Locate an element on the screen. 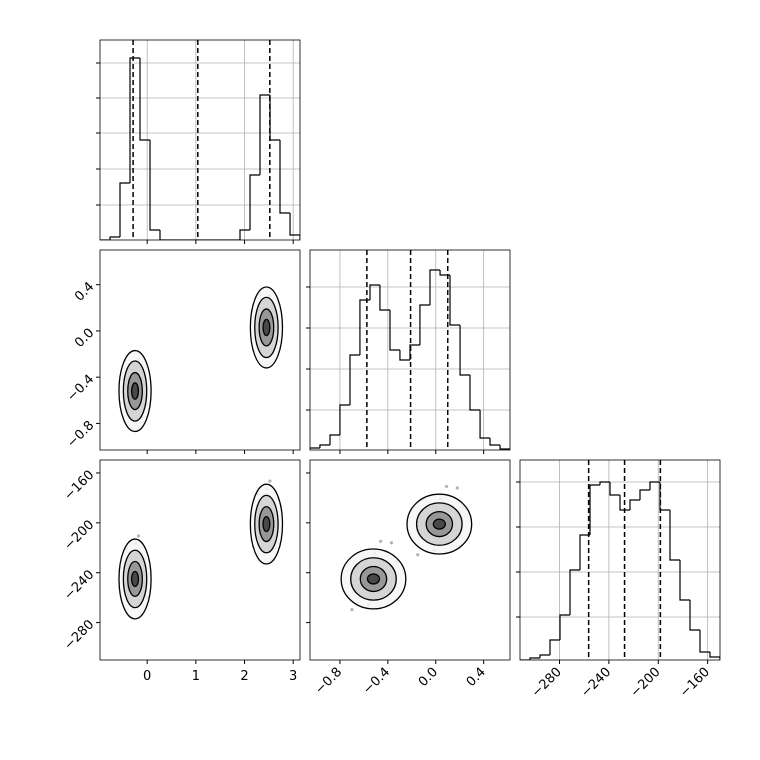 This screenshot has height=760, width=760. x-tick-label: −200 is located at coordinates (646, 683).